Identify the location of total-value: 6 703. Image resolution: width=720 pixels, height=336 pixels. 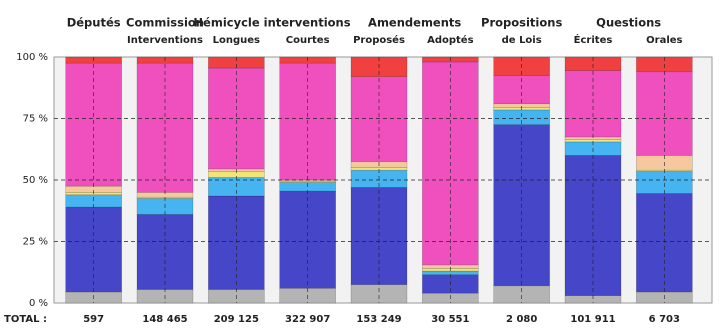
(664, 319).